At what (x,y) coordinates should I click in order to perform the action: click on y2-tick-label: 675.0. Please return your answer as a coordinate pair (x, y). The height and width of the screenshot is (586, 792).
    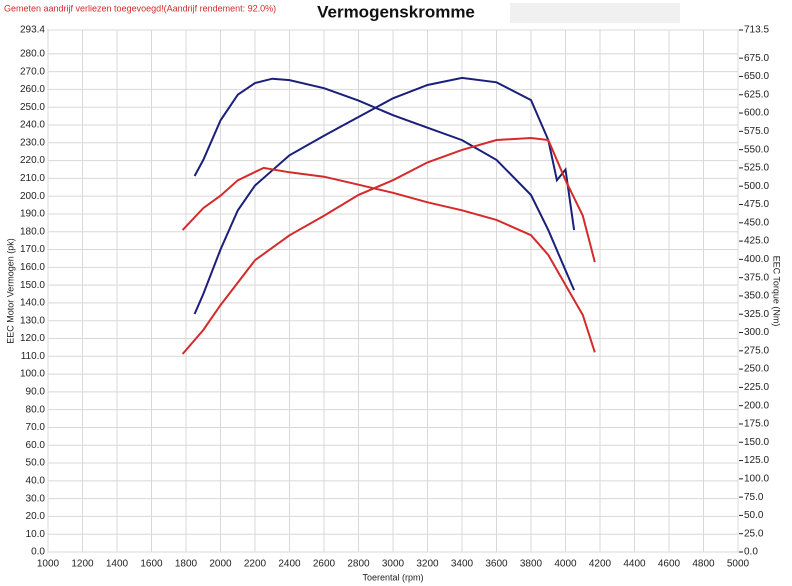
    Looking at the image, I should click on (756, 58).